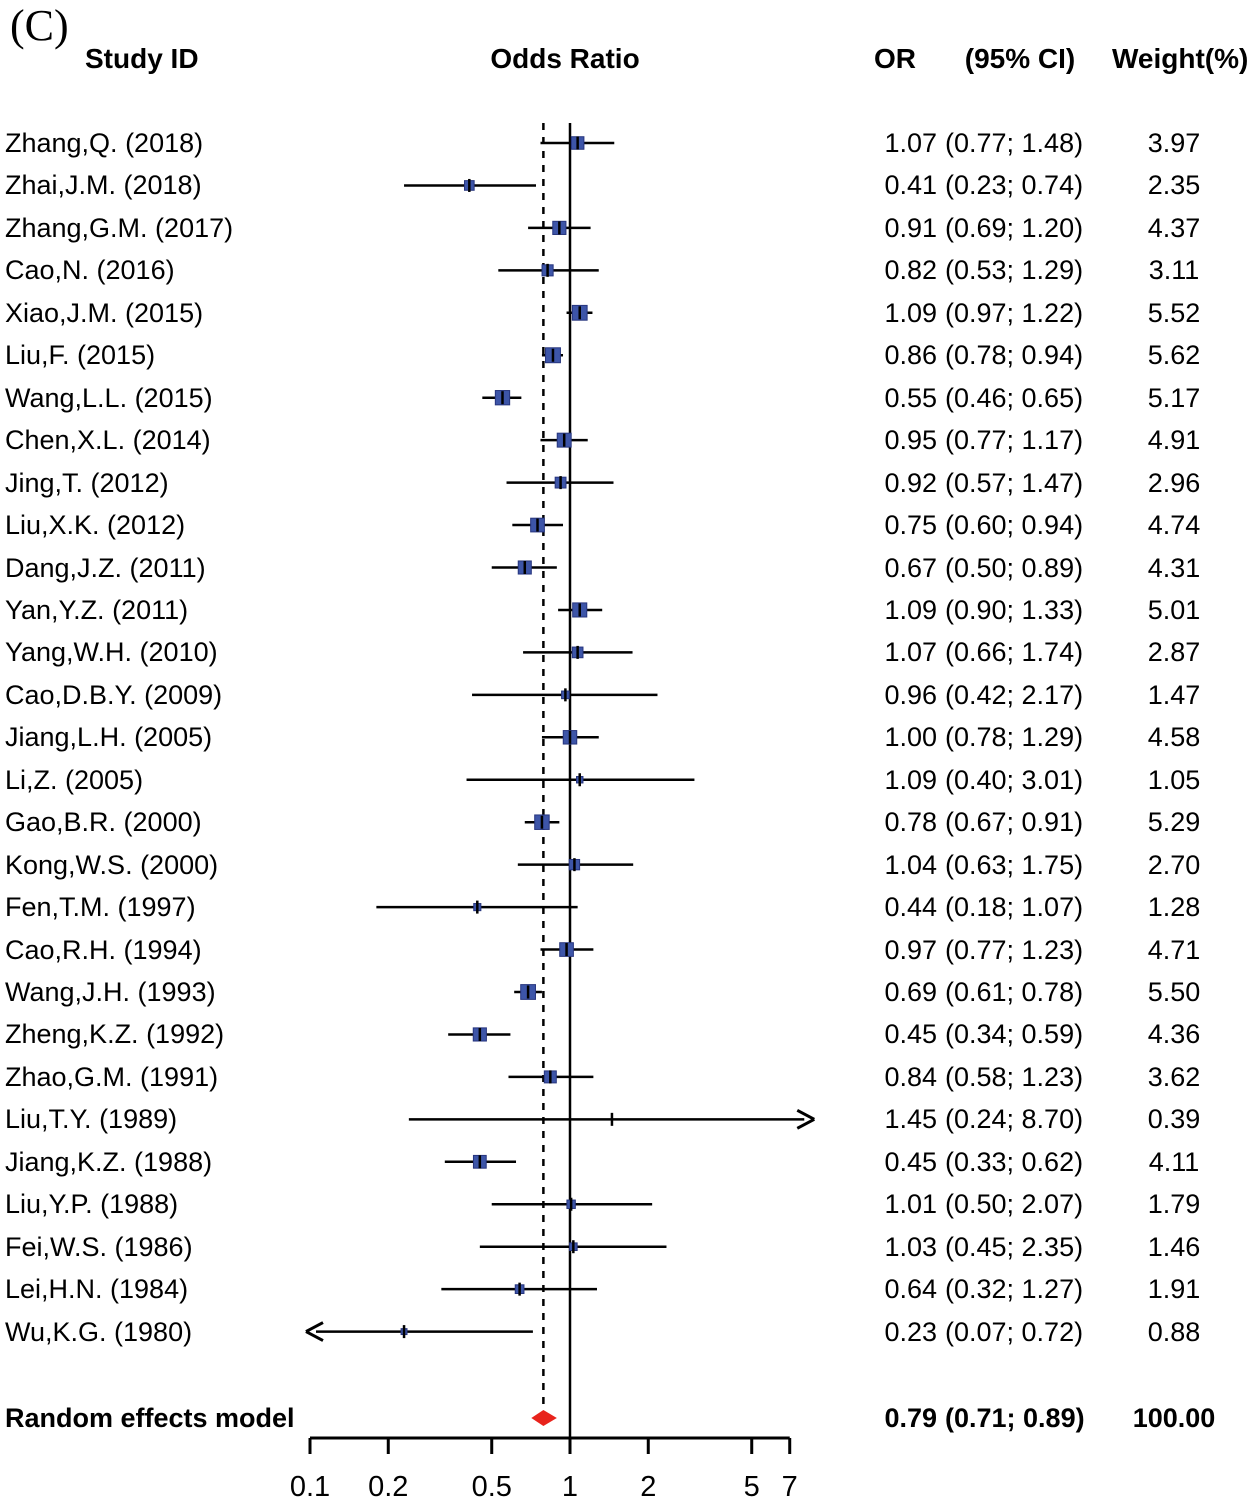 The width and height of the screenshot is (1250, 1503). Describe the element at coordinates (625, 228) in the screenshot. I see `study-row: Zhang,G.M. (2017) 0.91 (0.69; 1.20) 4.37` at that location.